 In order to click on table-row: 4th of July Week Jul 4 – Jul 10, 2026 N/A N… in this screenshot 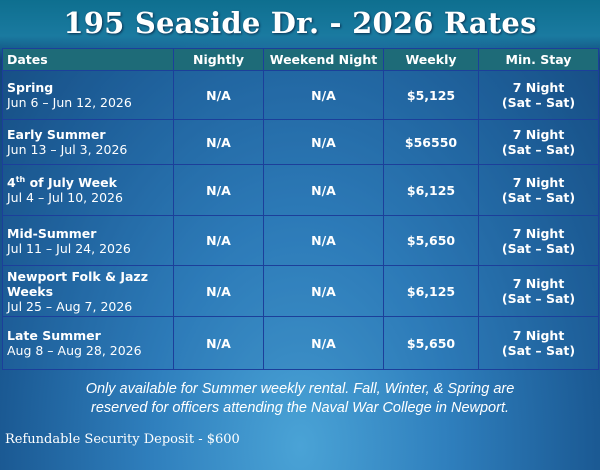, I will do `click(300, 190)`.